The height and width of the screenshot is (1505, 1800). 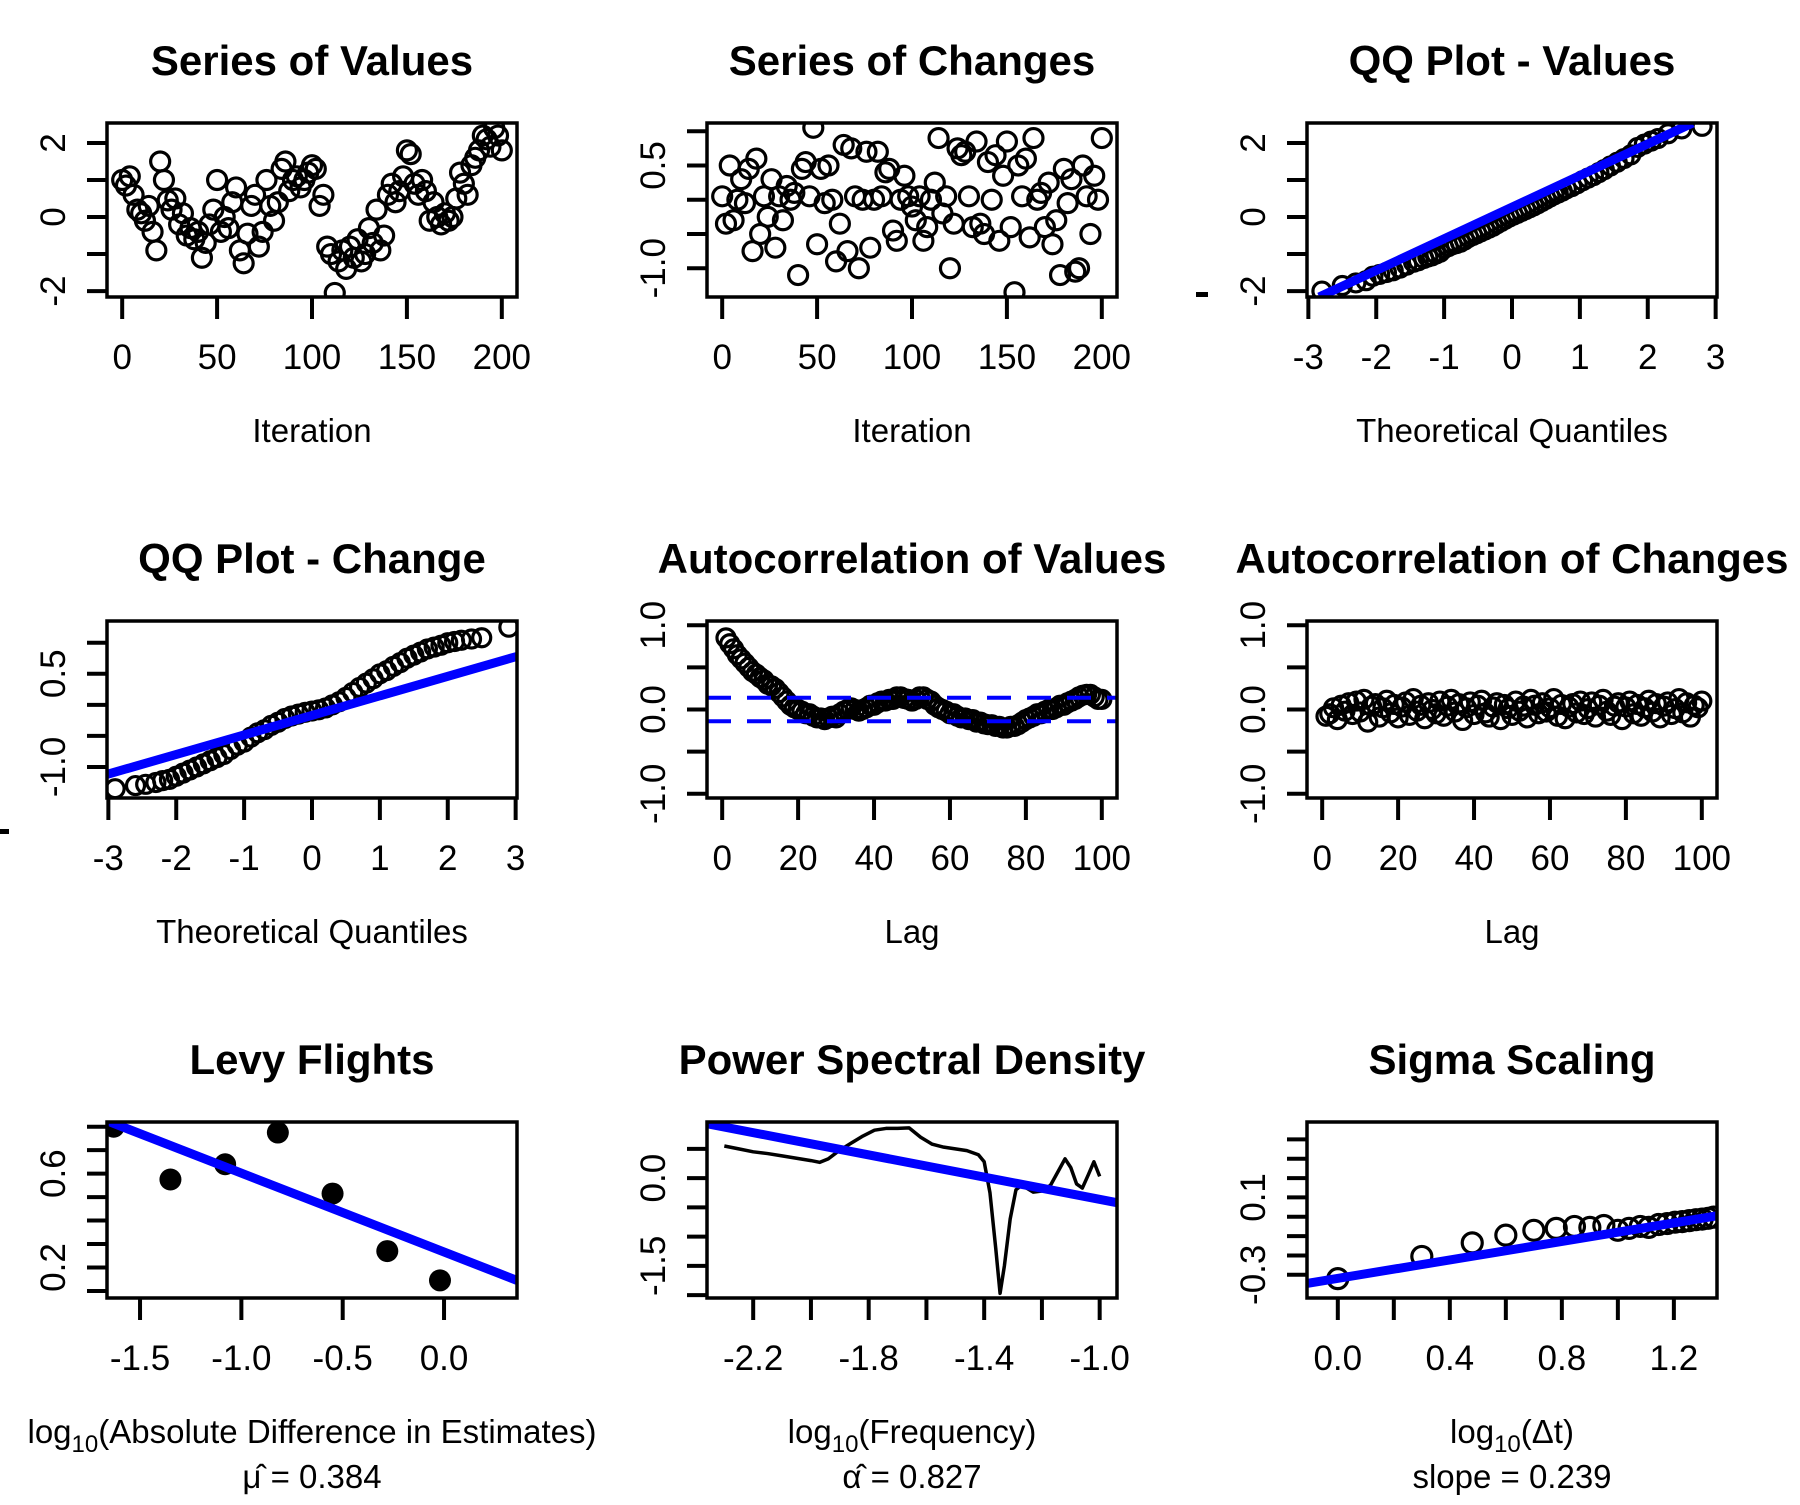 I want to click on qq-plot-change-xlabel: Theoretical Quantiles, so click(x=312, y=931).